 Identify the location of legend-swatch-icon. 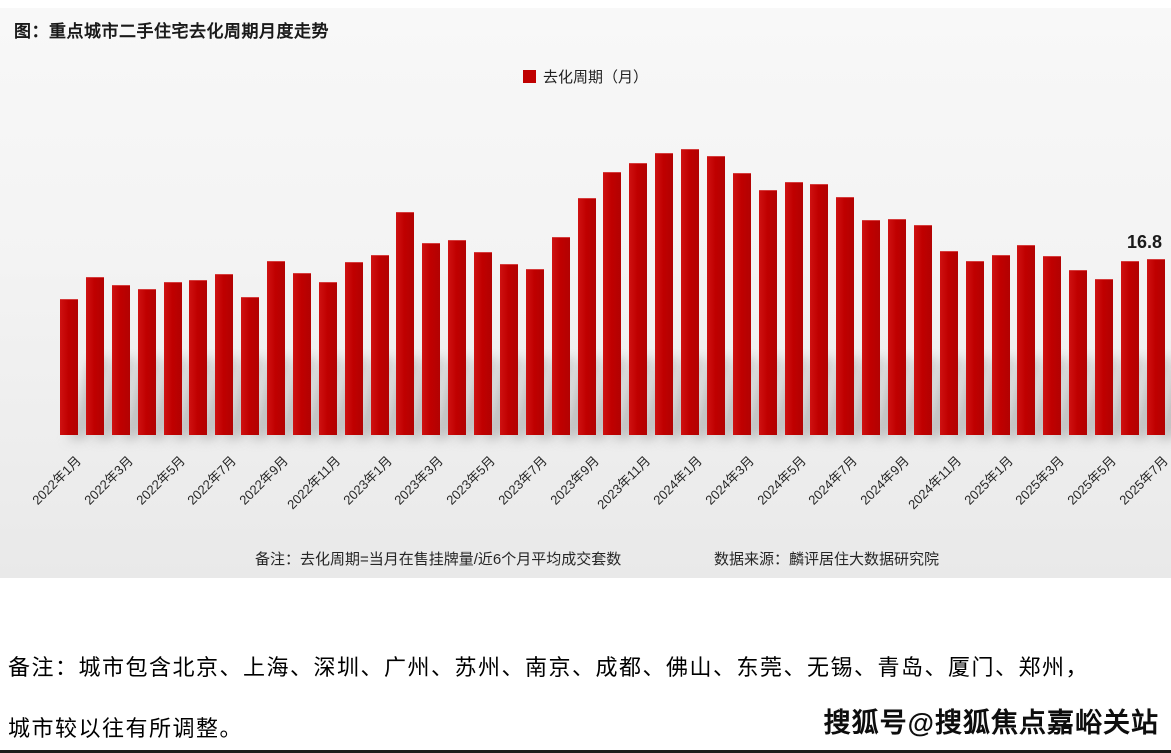
(529, 76).